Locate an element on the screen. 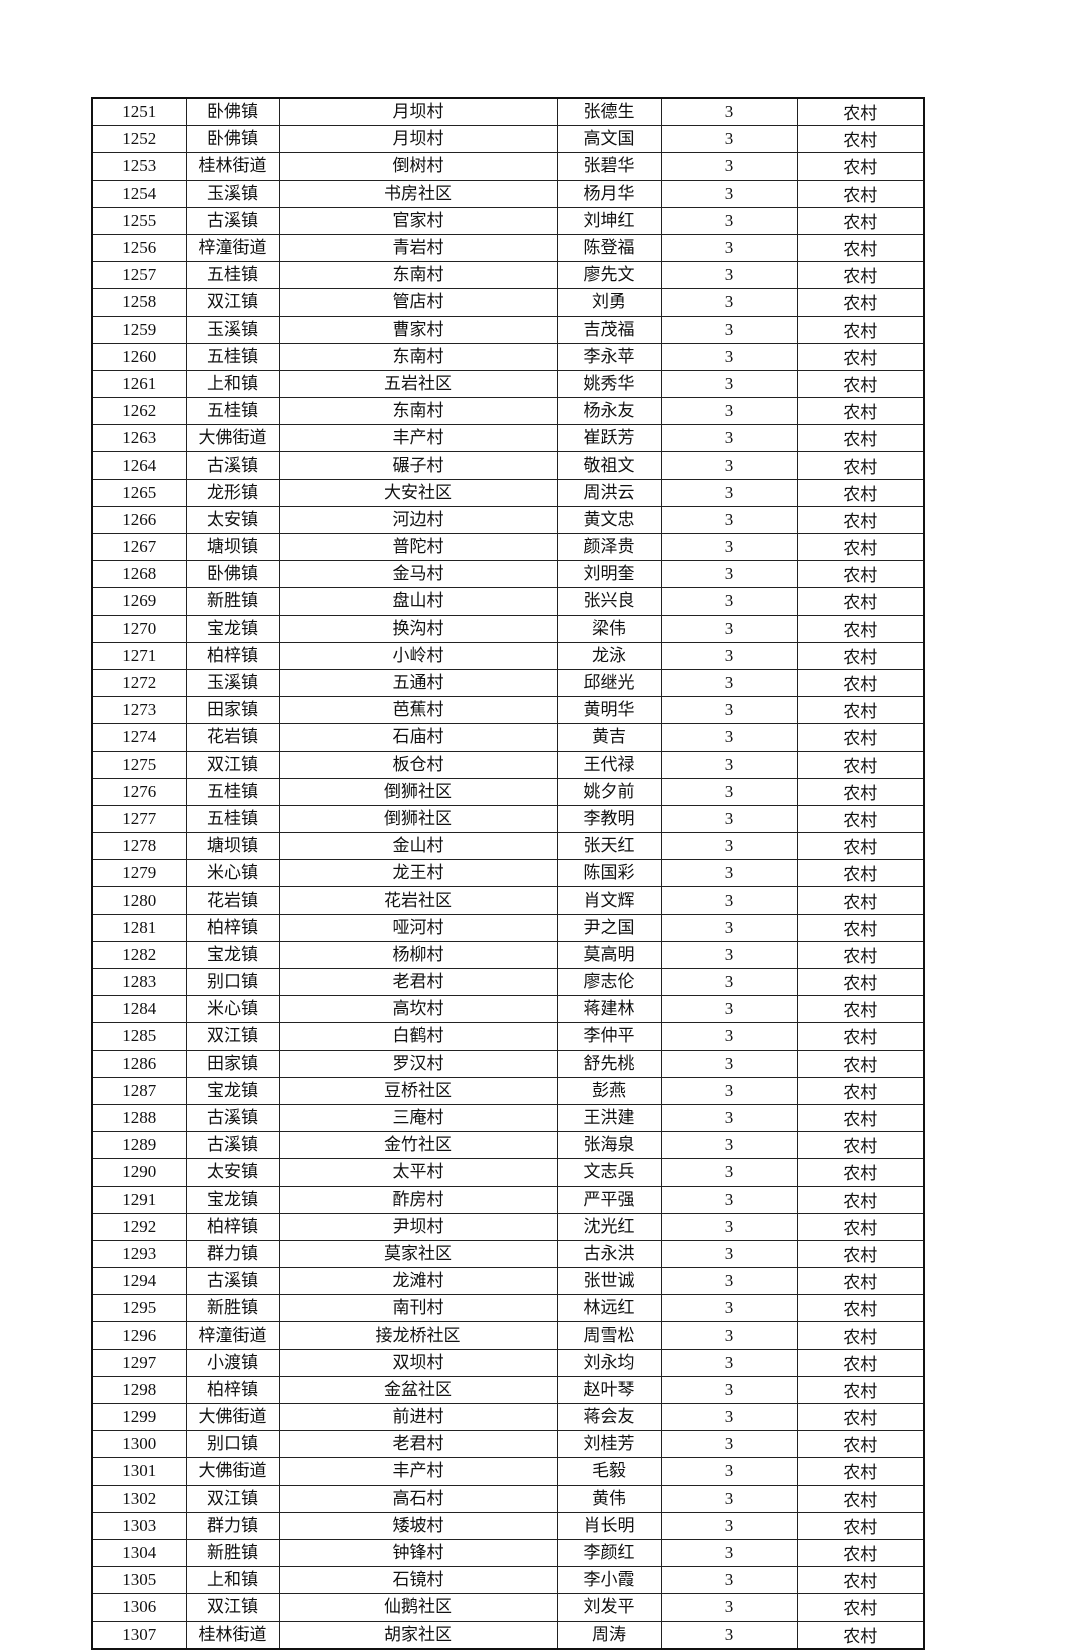 This screenshot has width=1074, height=1650. row-number: 1300 is located at coordinates (139, 1444).